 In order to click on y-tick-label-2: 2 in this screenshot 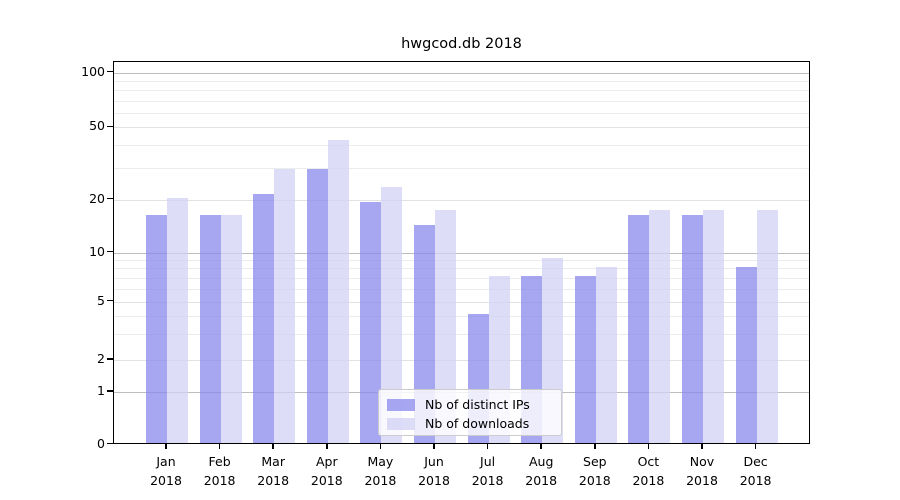, I will do `click(101, 358)`.